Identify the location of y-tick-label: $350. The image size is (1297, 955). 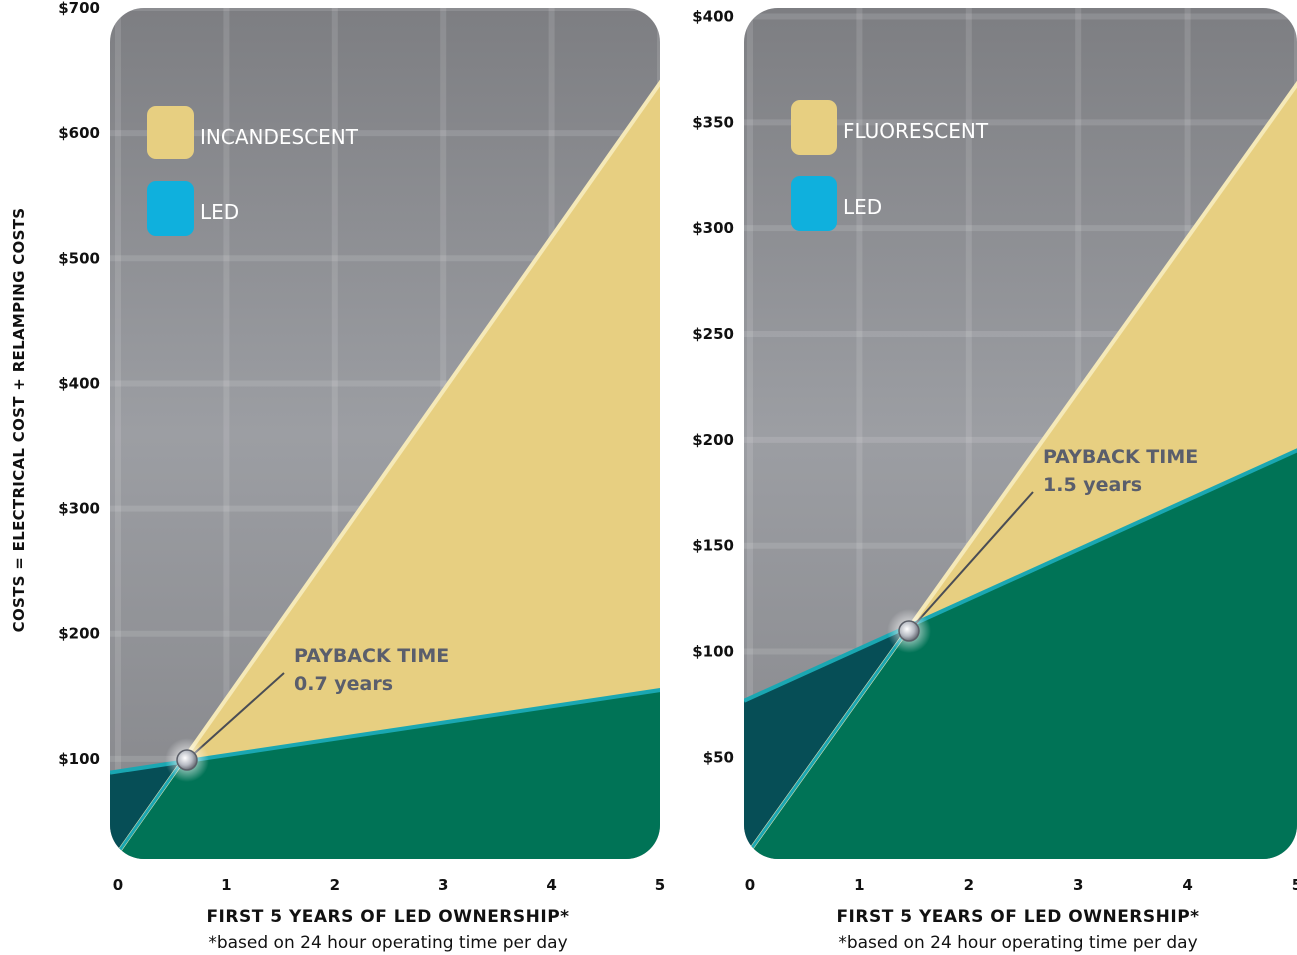
(713, 122).